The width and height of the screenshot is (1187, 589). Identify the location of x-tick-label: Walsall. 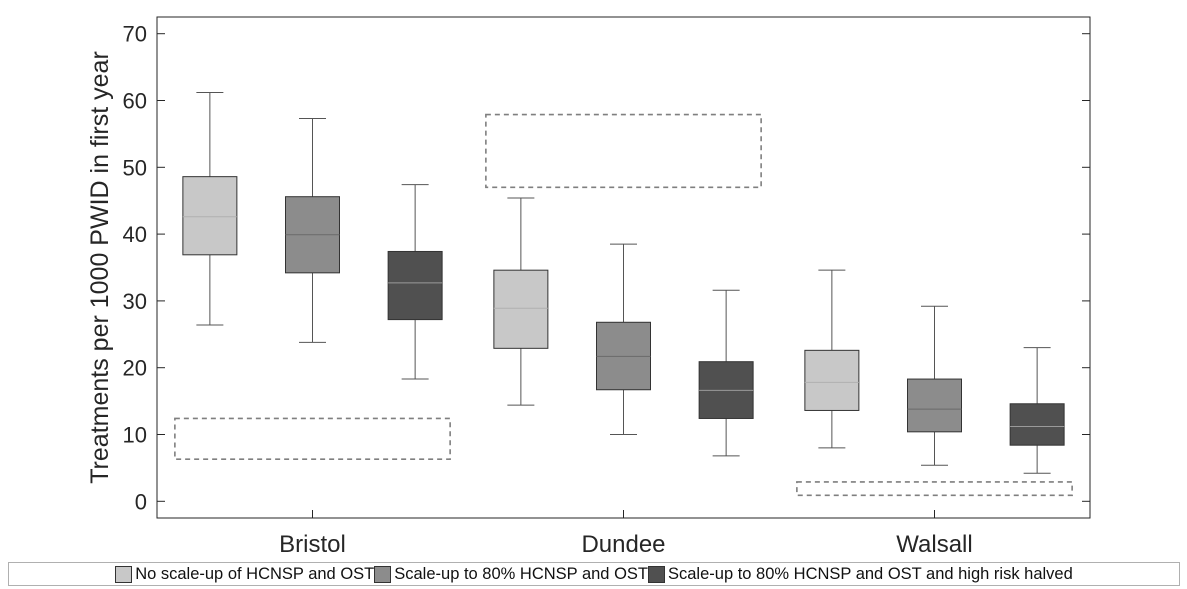
(934, 544).